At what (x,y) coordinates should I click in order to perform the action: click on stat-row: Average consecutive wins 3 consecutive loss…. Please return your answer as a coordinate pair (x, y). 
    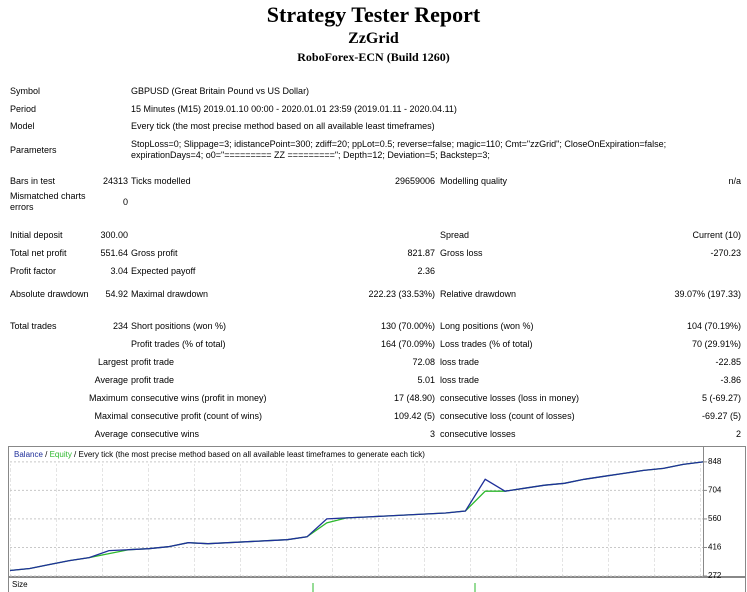
    Looking at the image, I should click on (373, 434).